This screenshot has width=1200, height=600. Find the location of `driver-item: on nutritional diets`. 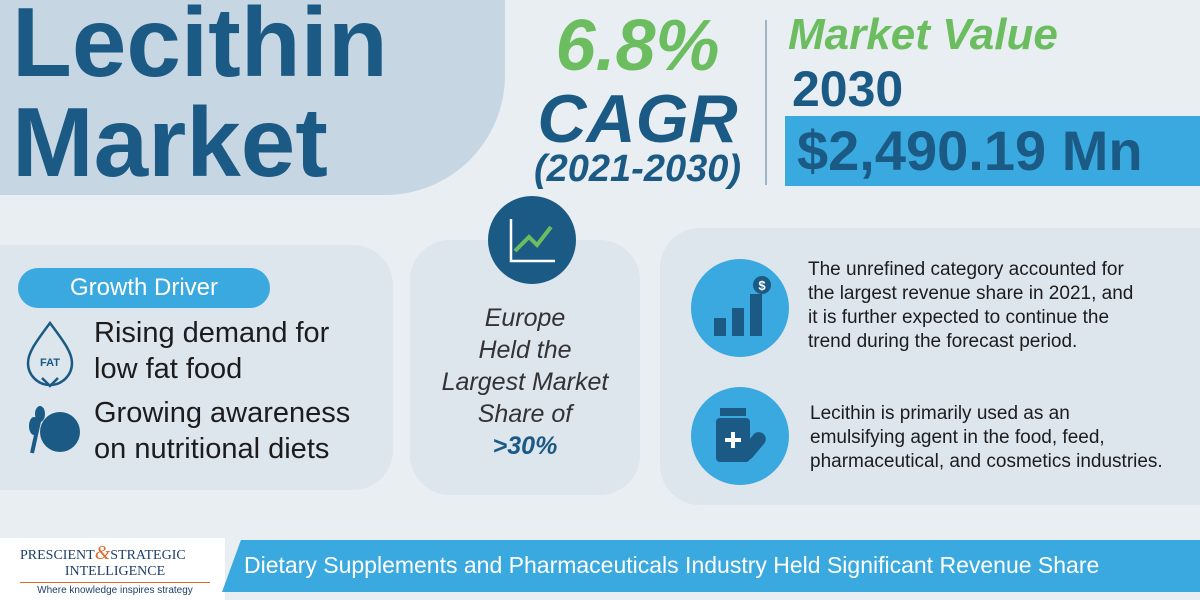

driver-item: on nutritional diets is located at coordinates (212, 449).